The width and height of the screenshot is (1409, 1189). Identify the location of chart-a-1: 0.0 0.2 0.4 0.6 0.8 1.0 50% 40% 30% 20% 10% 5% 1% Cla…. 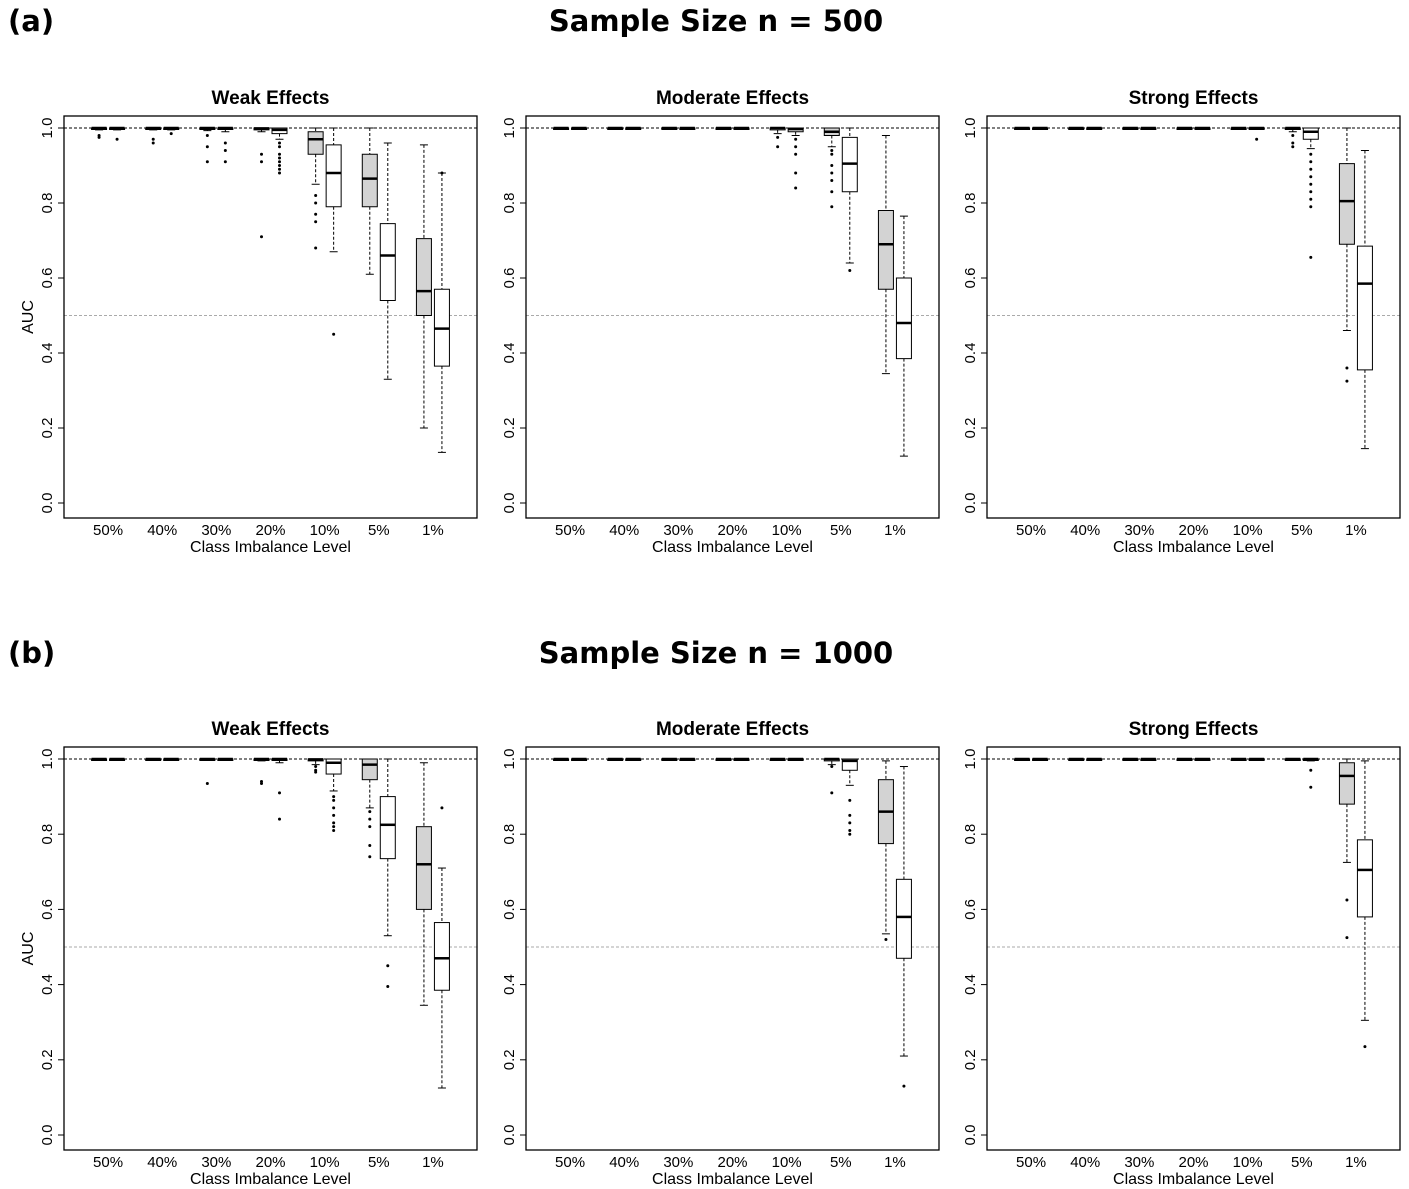
(249, 322).